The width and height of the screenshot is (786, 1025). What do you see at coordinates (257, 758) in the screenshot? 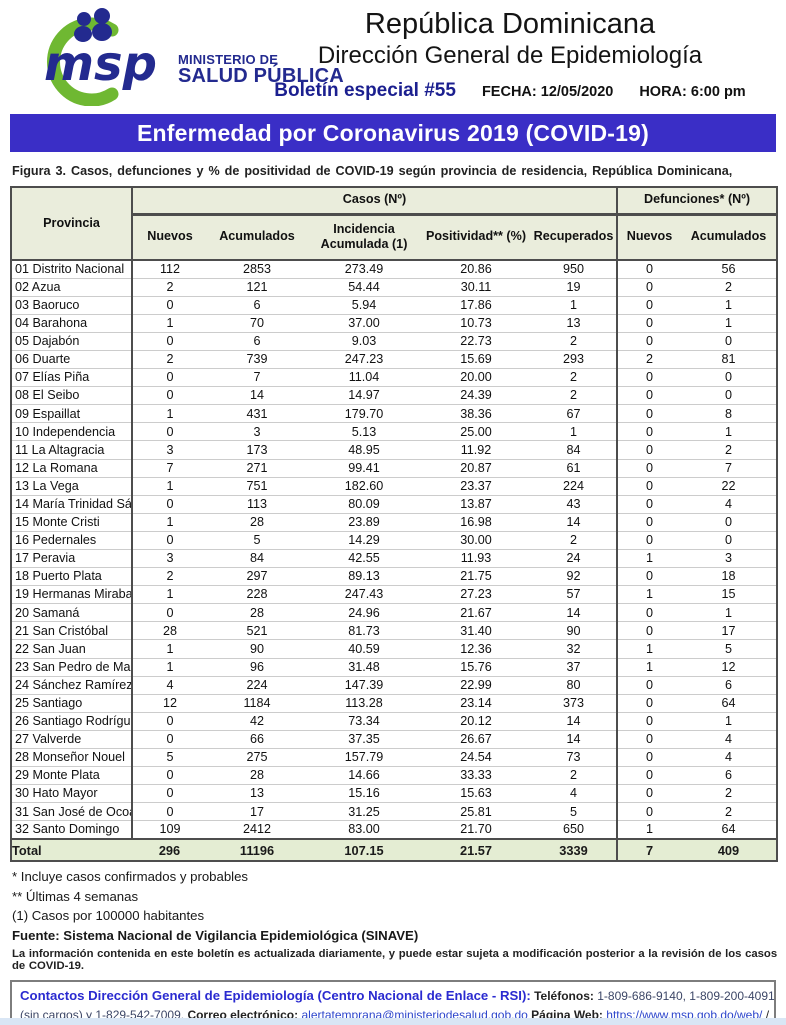
I see `casos-acumulados-cell: 275` at bounding box center [257, 758].